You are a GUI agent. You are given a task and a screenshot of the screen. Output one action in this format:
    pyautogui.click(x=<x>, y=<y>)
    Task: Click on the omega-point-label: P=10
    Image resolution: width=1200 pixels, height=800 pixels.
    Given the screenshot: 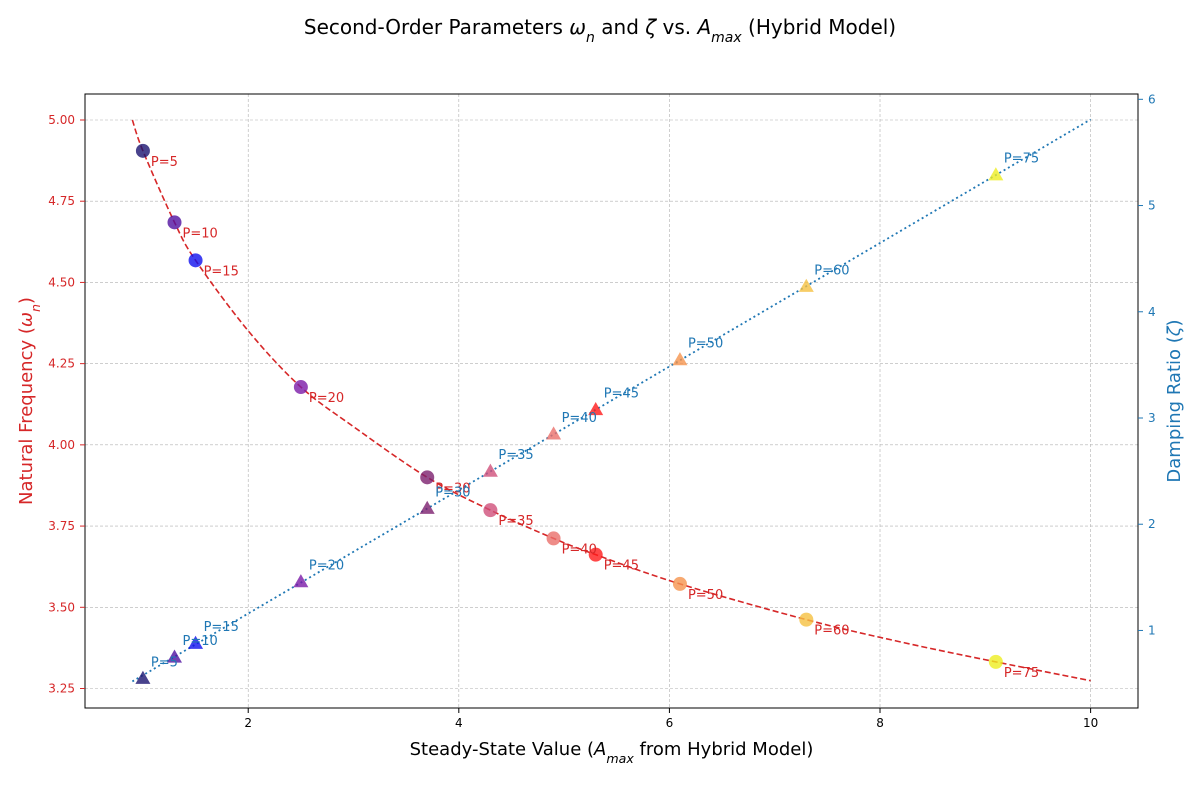 What is the action you would take?
    pyautogui.click(x=200, y=233)
    